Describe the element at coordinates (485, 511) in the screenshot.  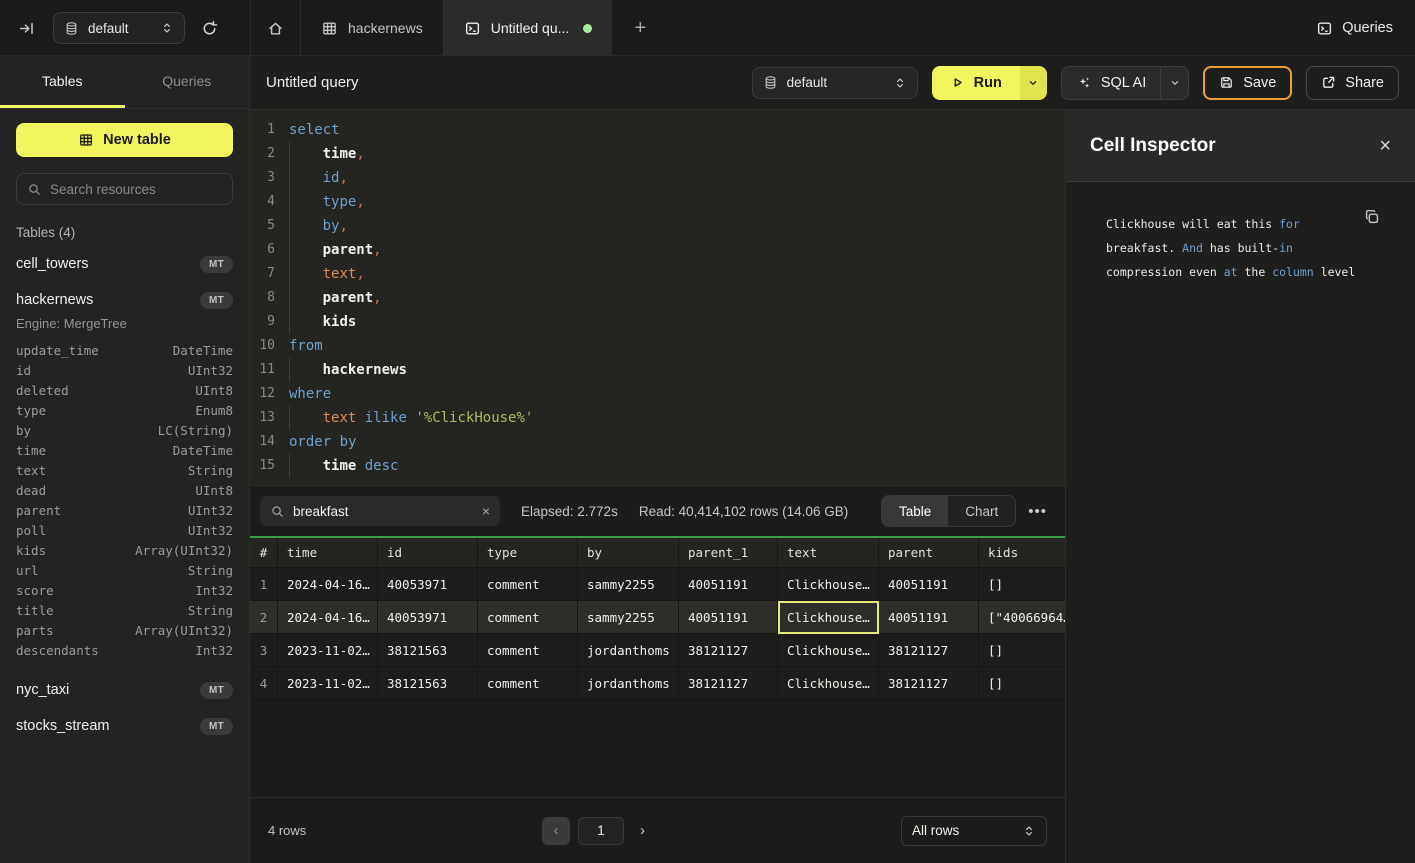
I see `clear-search-icon: ×` at that location.